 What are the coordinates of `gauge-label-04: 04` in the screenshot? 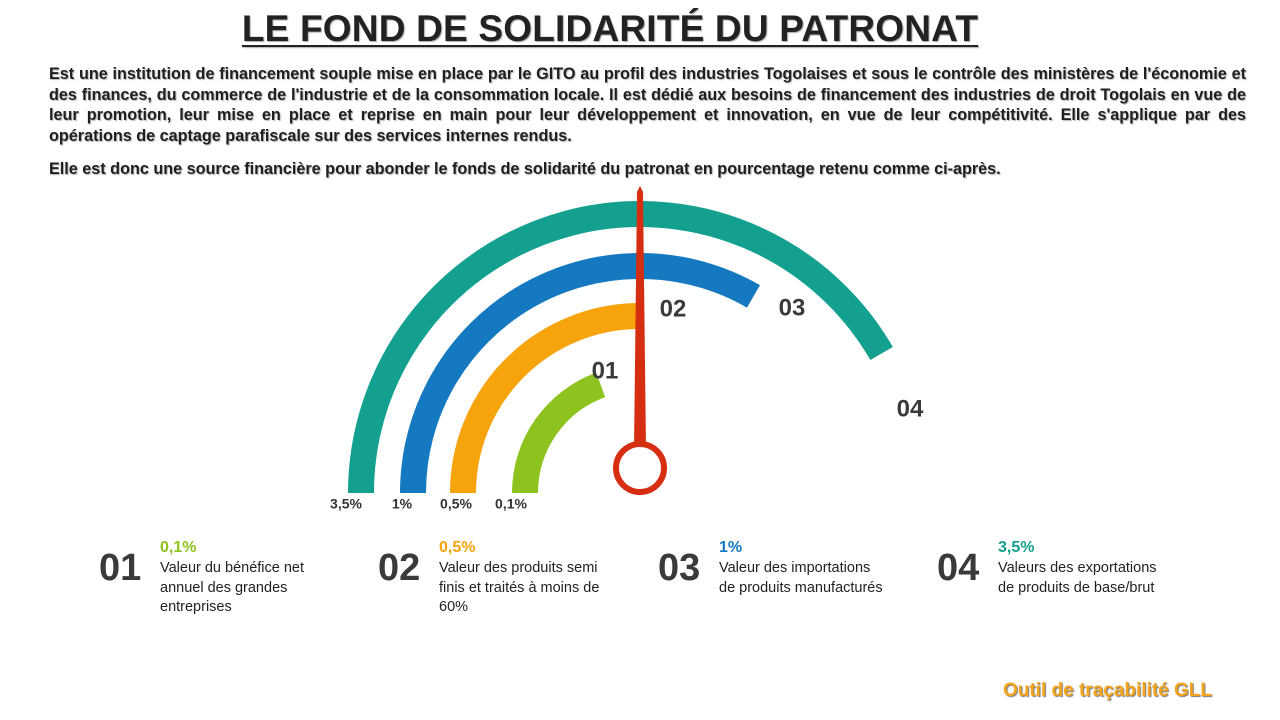 It's located at (910, 408).